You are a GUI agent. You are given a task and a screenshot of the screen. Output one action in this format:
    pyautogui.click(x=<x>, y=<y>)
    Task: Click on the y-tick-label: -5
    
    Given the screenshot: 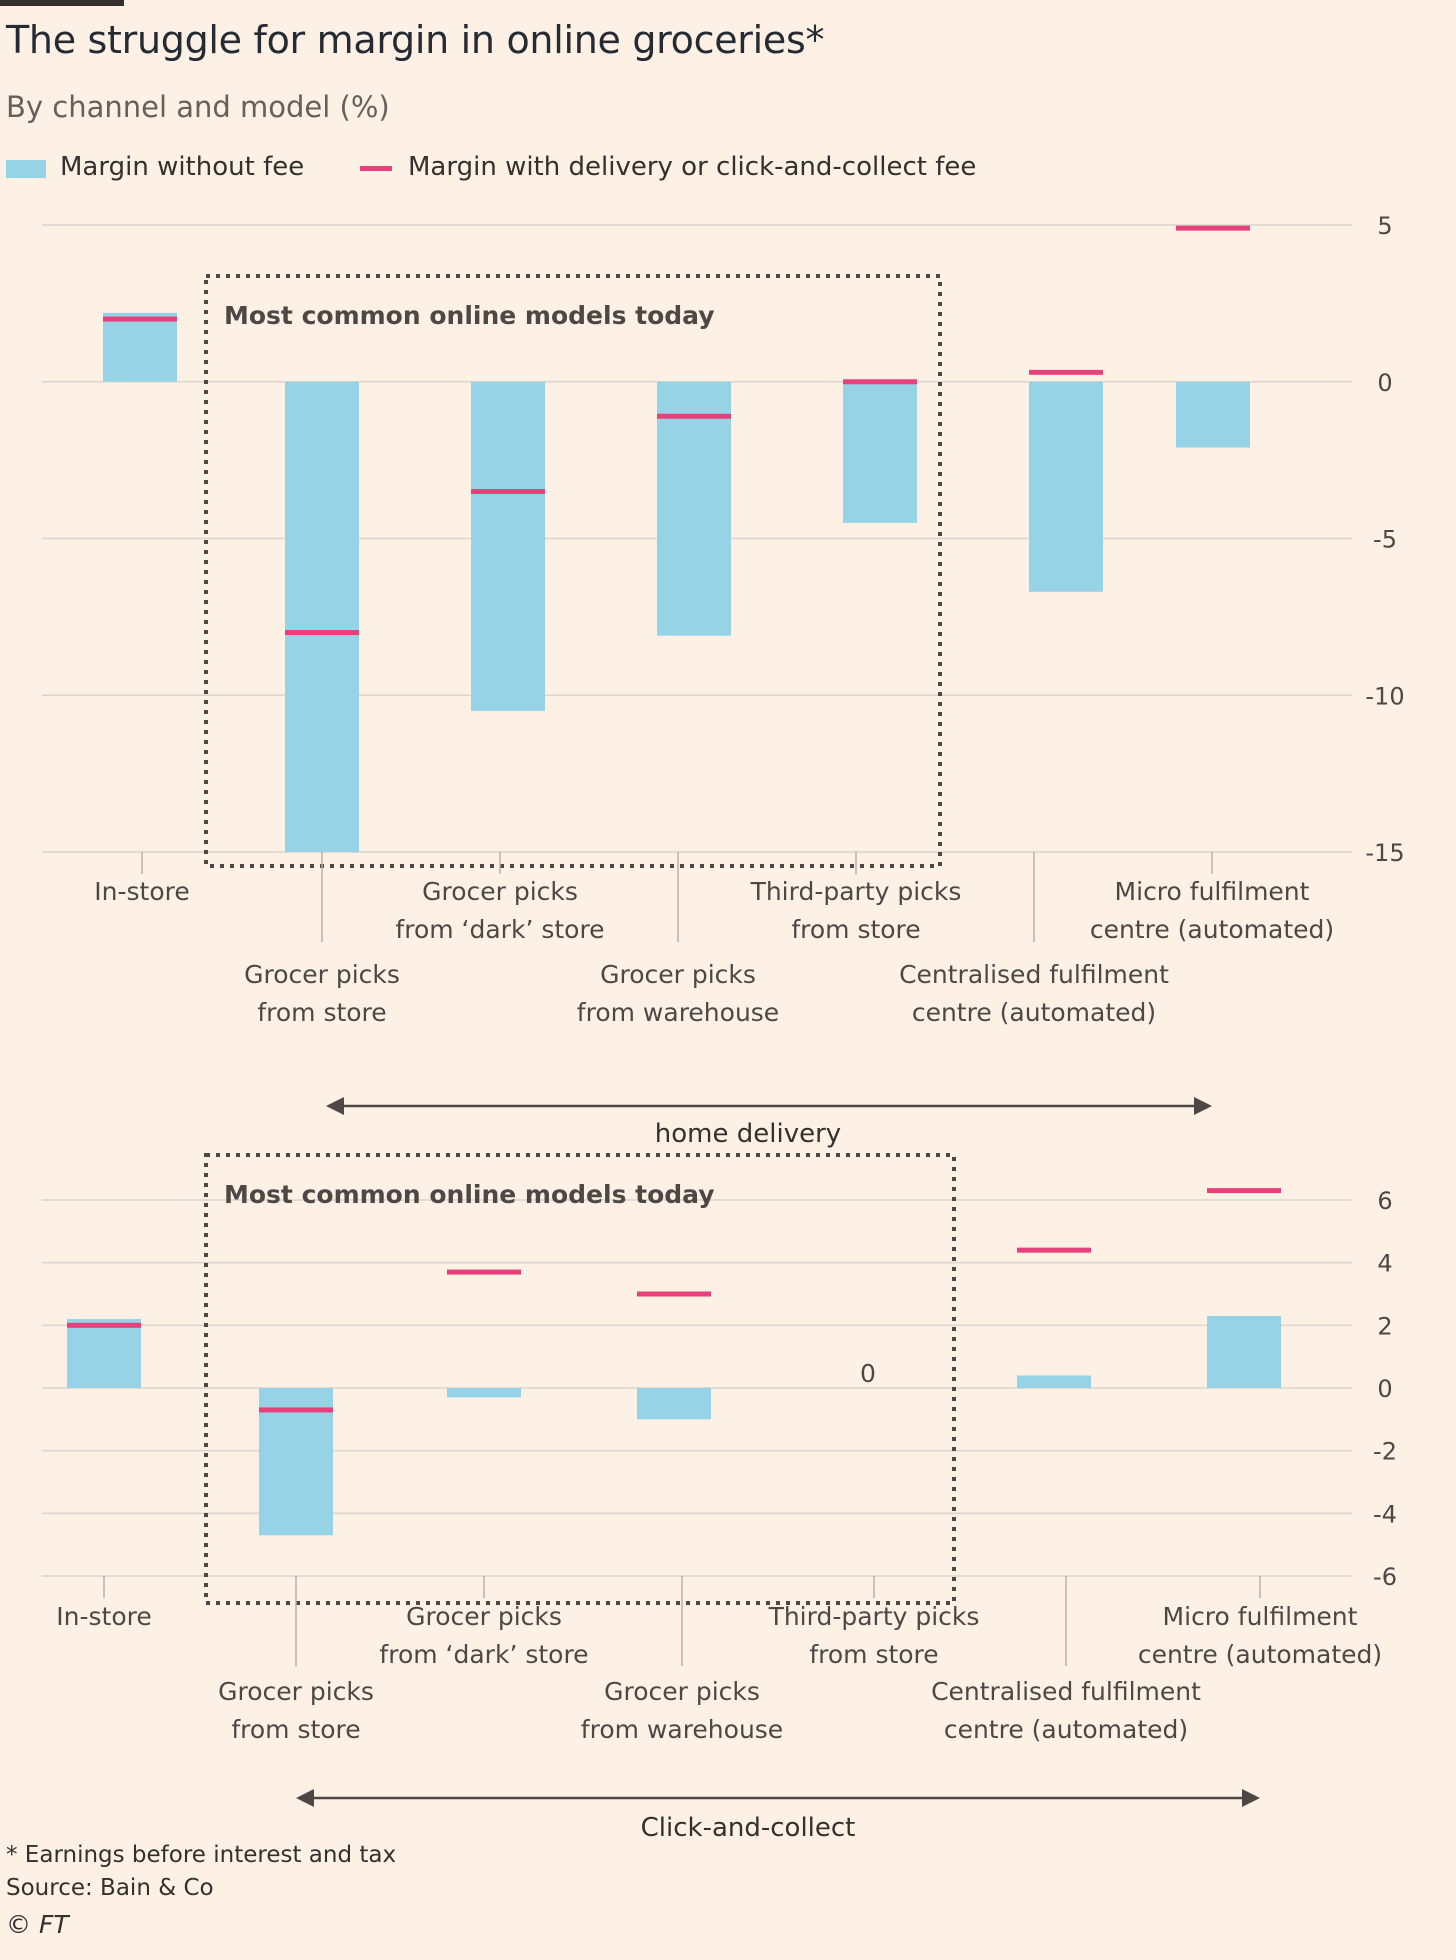 What is the action you would take?
    pyautogui.click(x=1385, y=540)
    